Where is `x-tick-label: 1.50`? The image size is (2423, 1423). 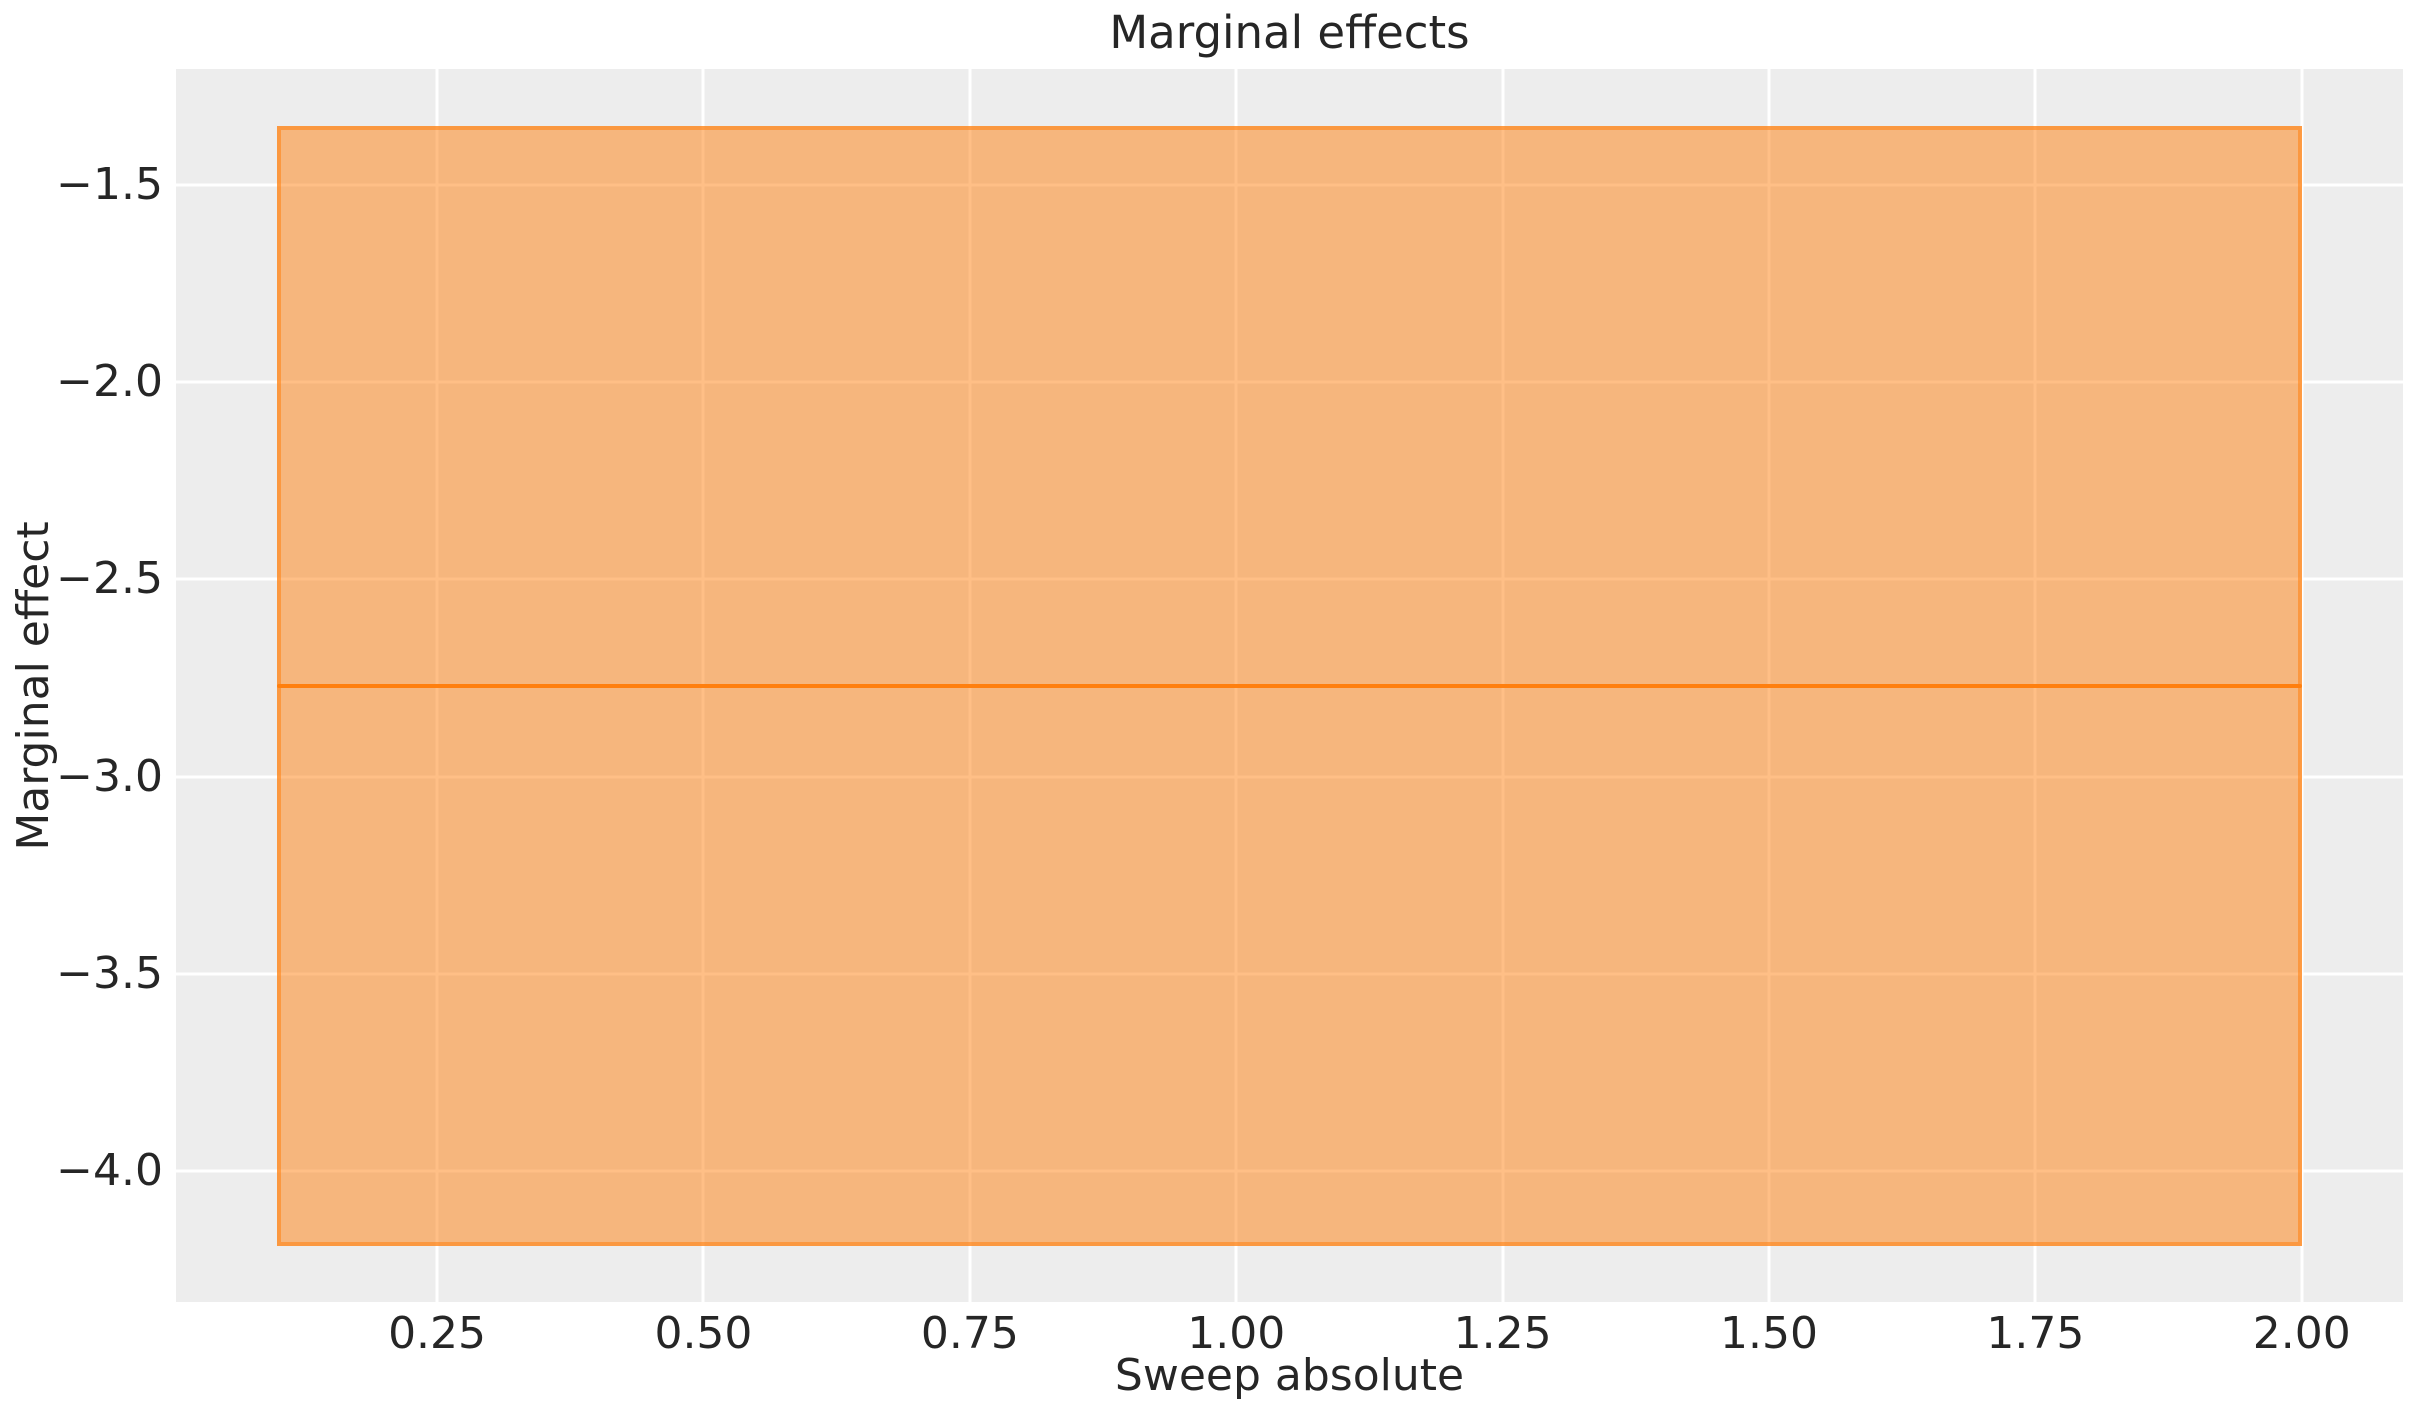 x-tick-label: 1.50 is located at coordinates (1769, 1333).